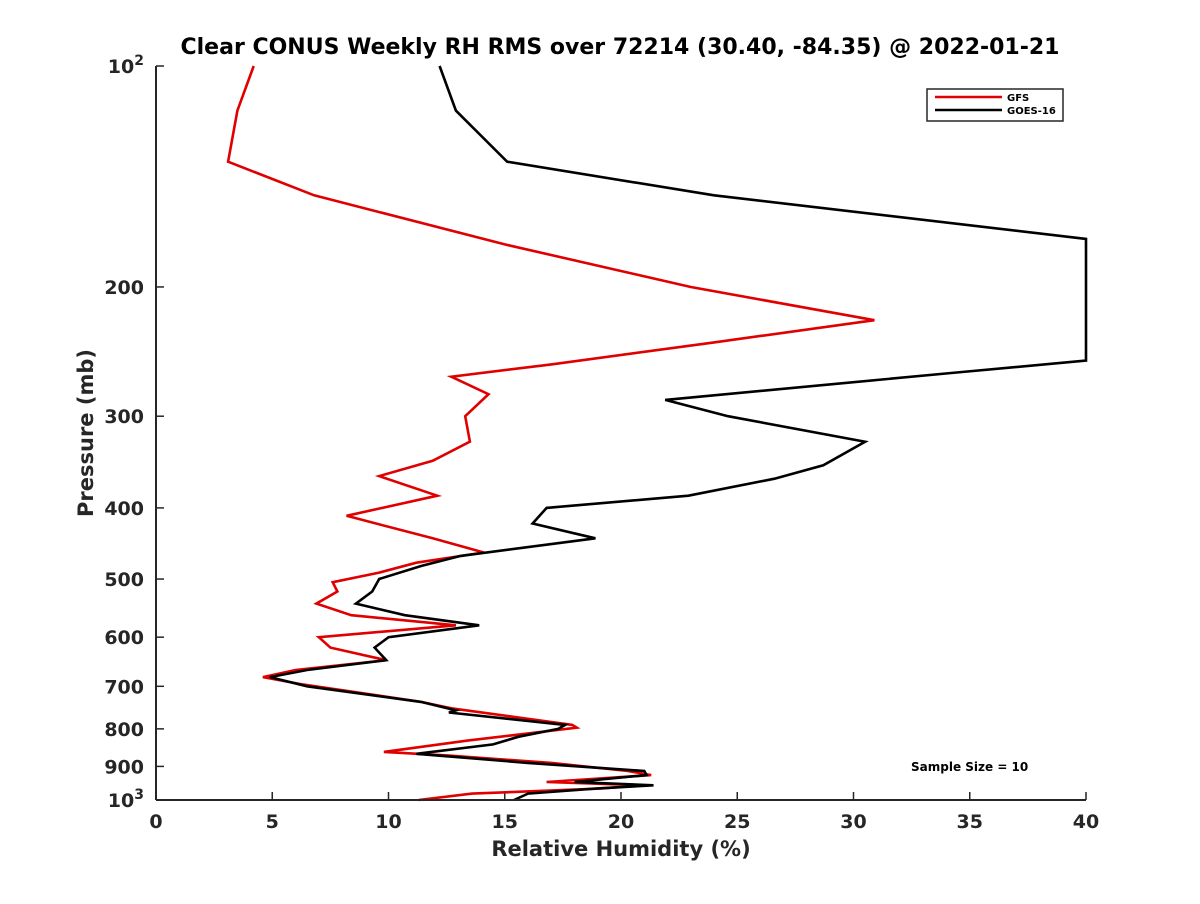 Image resolution: width=1200 pixels, height=904 pixels. I want to click on x-tick-label: 35, so click(970, 822).